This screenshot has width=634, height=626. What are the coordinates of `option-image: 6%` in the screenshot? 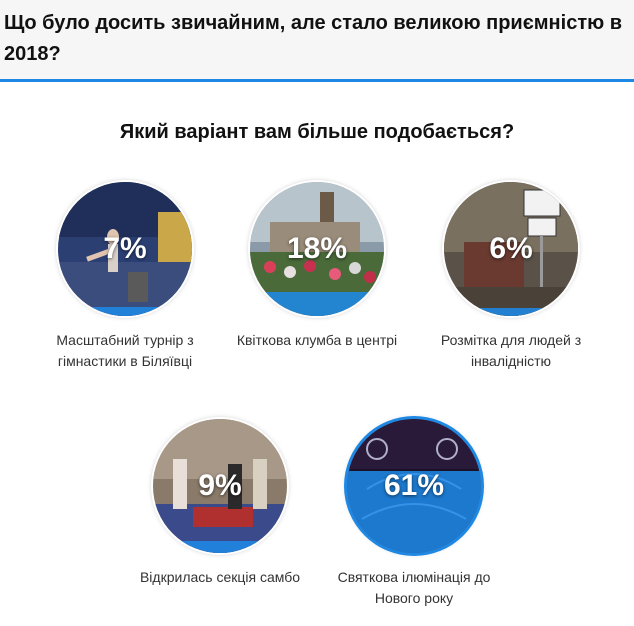 It's located at (511, 249).